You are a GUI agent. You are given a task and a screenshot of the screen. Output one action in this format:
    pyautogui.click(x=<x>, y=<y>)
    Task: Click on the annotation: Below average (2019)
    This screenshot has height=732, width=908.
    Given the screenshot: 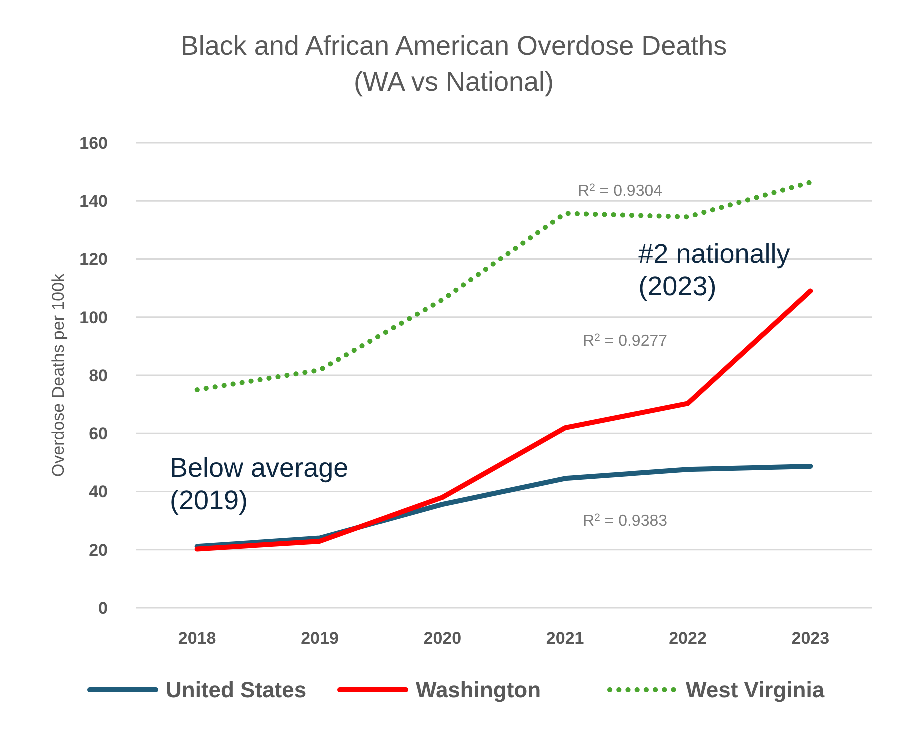 What is the action you would take?
    pyautogui.click(x=259, y=484)
    